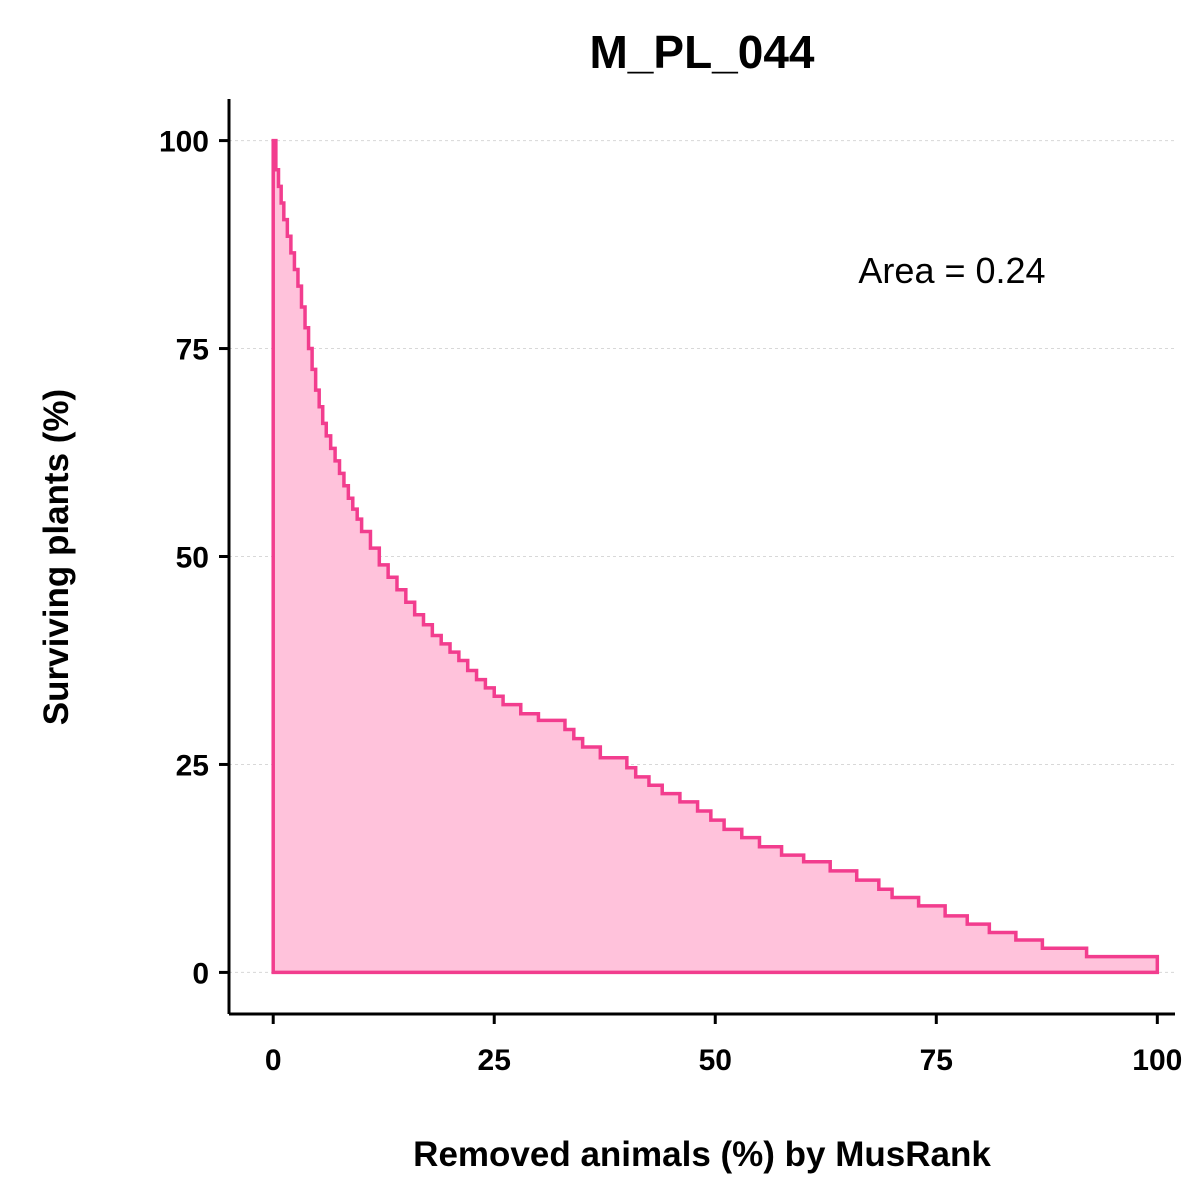  I want to click on y-axis-ticks: 0 25 50 75 100, so click(194, 558).